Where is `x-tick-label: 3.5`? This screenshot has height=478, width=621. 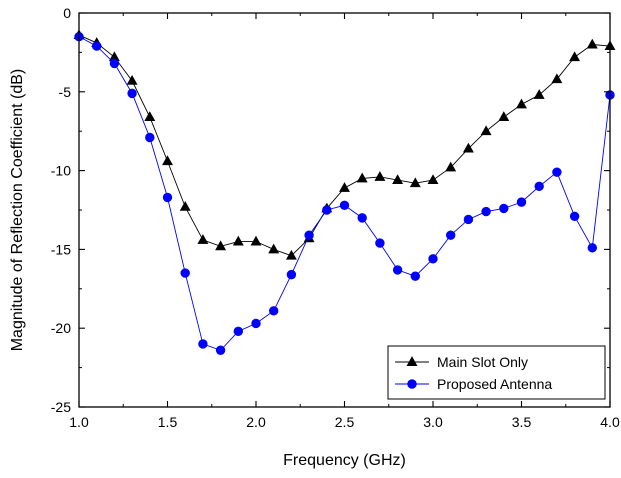 x-tick-label: 3.5 is located at coordinates (522, 422).